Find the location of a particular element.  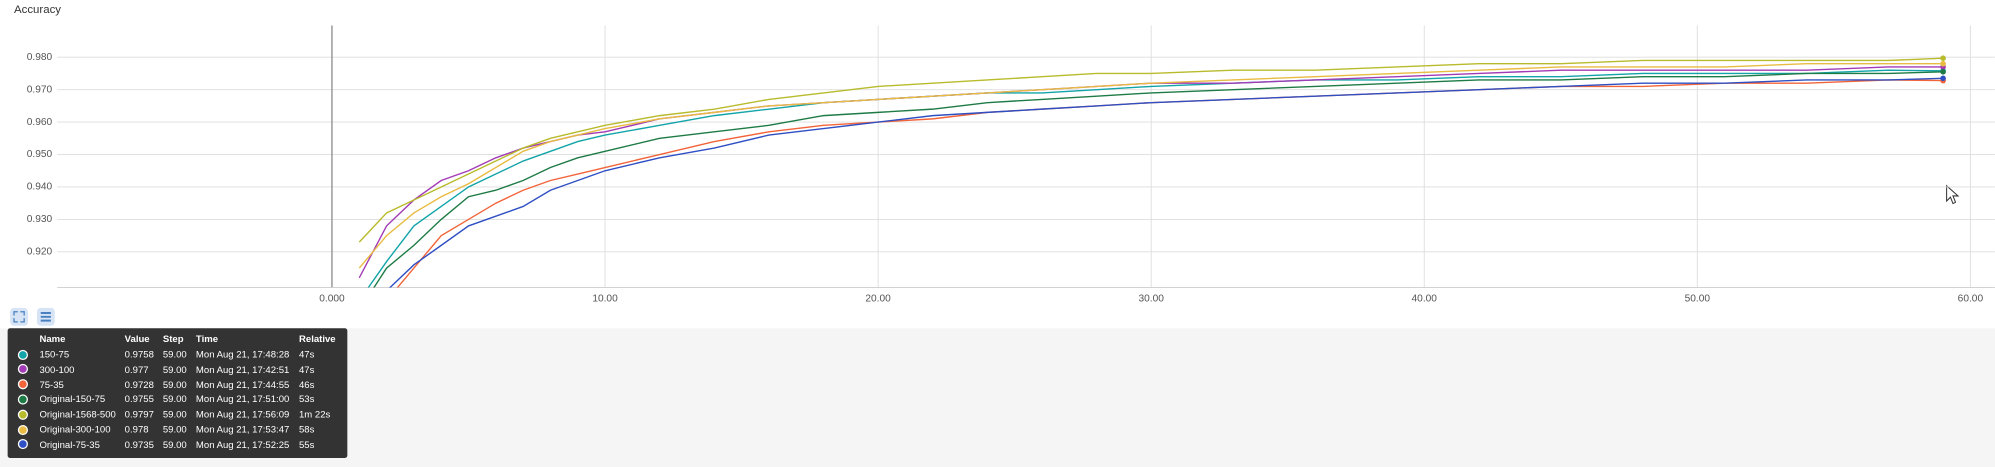

series-name: 75-35 is located at coordinates (51, 384).